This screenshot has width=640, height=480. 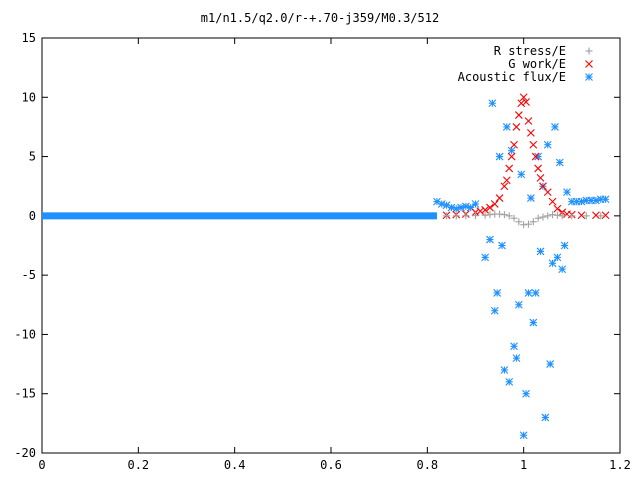 What do you see at coordinates (235, 465) in the screenshot?
I see `x-tick-label: 0.4` at bounding box center [235, 465].